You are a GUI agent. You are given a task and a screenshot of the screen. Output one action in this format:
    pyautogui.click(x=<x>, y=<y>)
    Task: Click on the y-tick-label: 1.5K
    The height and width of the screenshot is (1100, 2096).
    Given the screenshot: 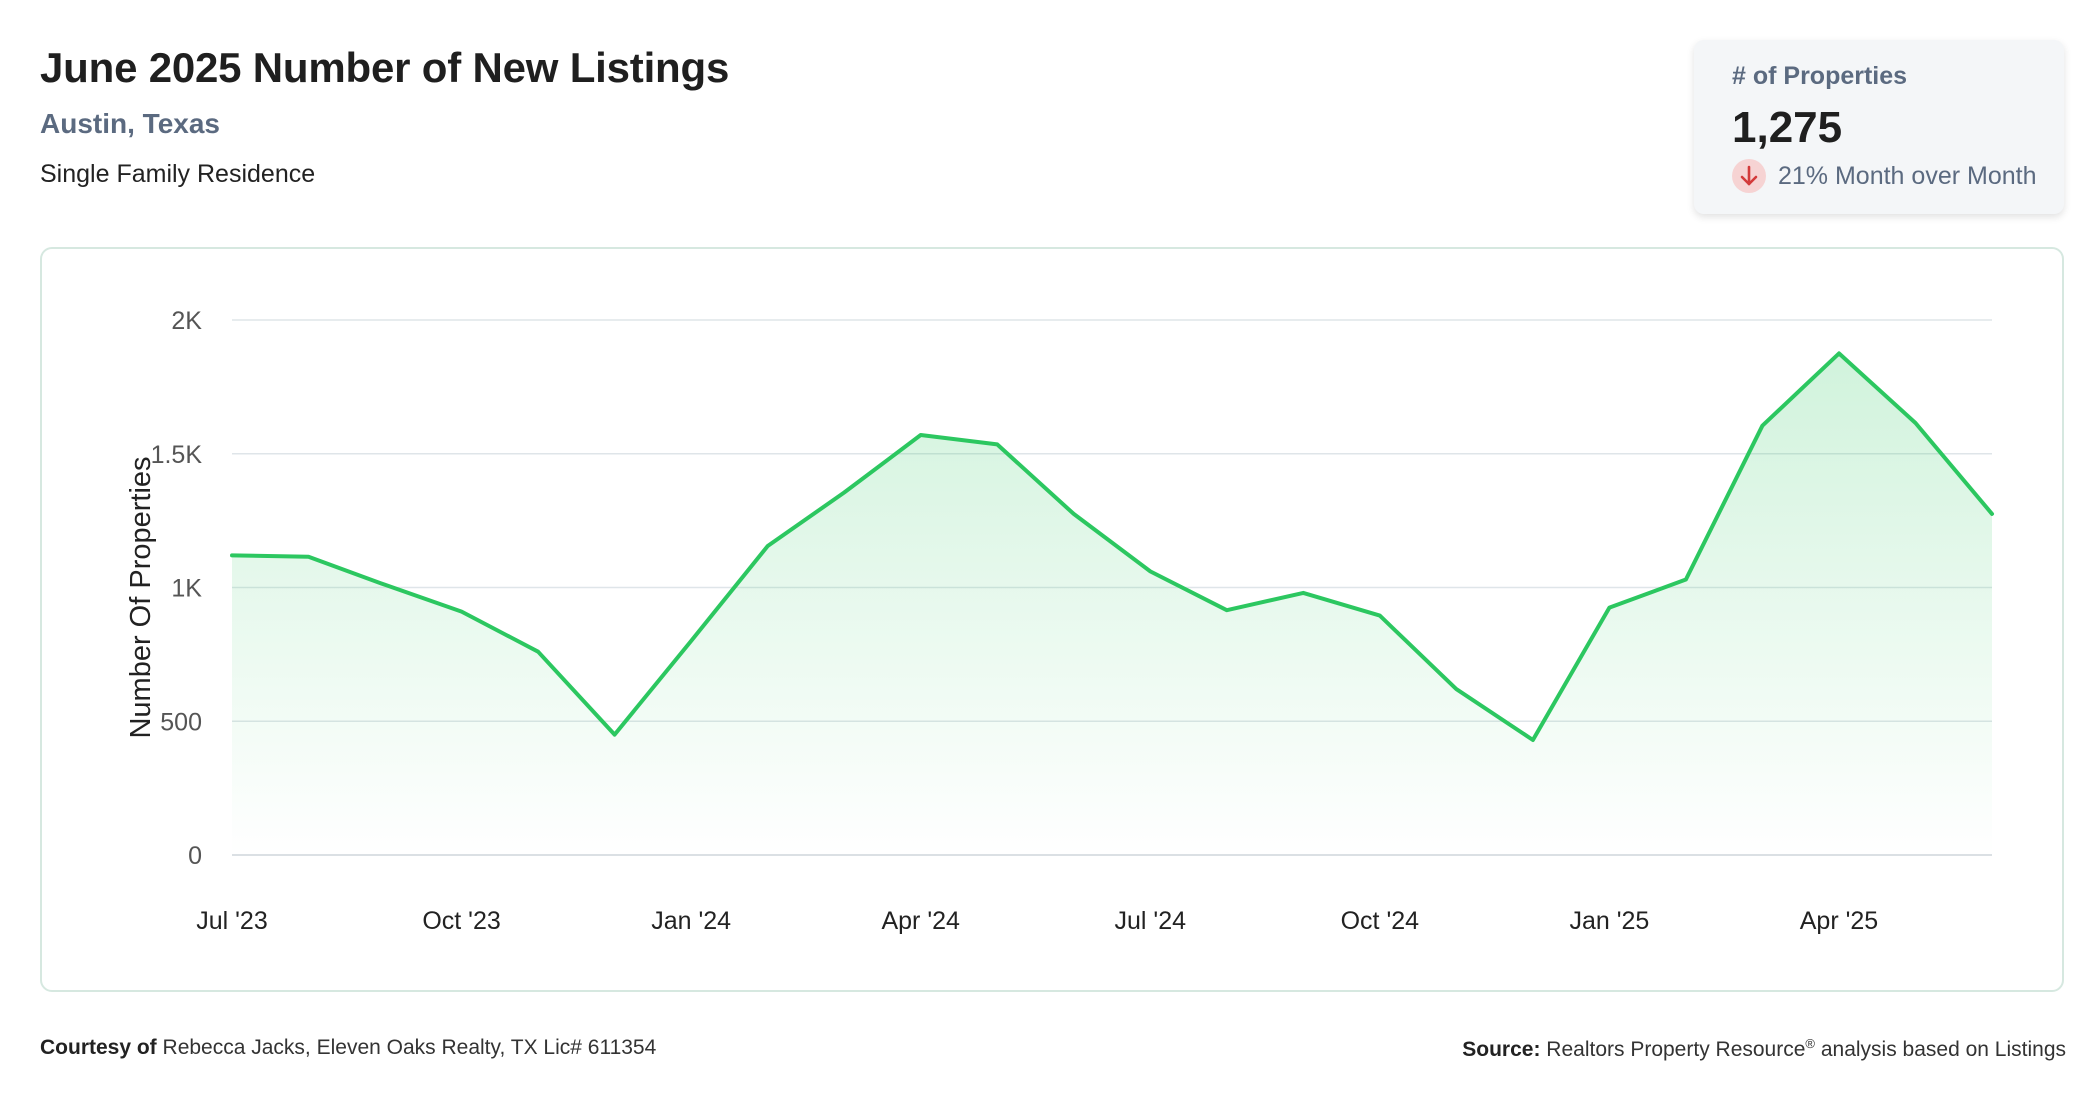 What is the action you would take?
    pyautogui.click(x=177, y=455)
    